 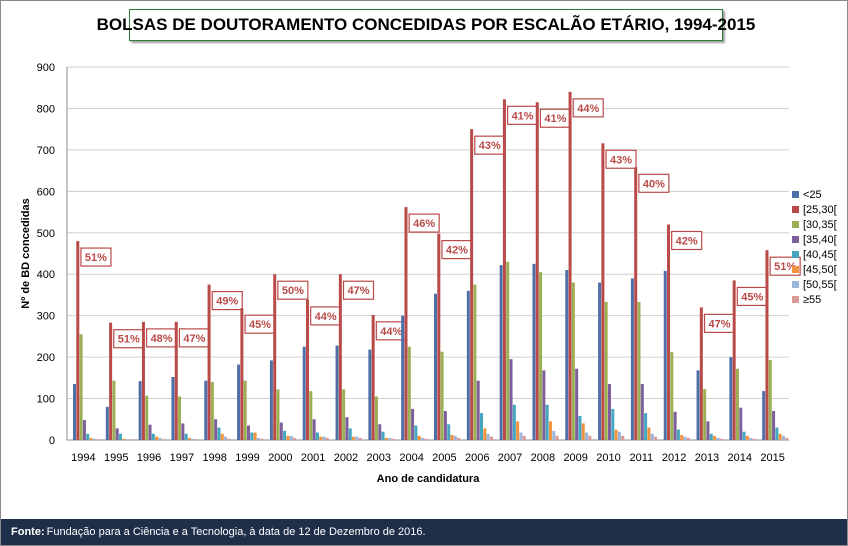 What do you see at coordinates (46, 358) in the screenshot?
I see `y-tick-label: 200` at bounding box center [46, 358].